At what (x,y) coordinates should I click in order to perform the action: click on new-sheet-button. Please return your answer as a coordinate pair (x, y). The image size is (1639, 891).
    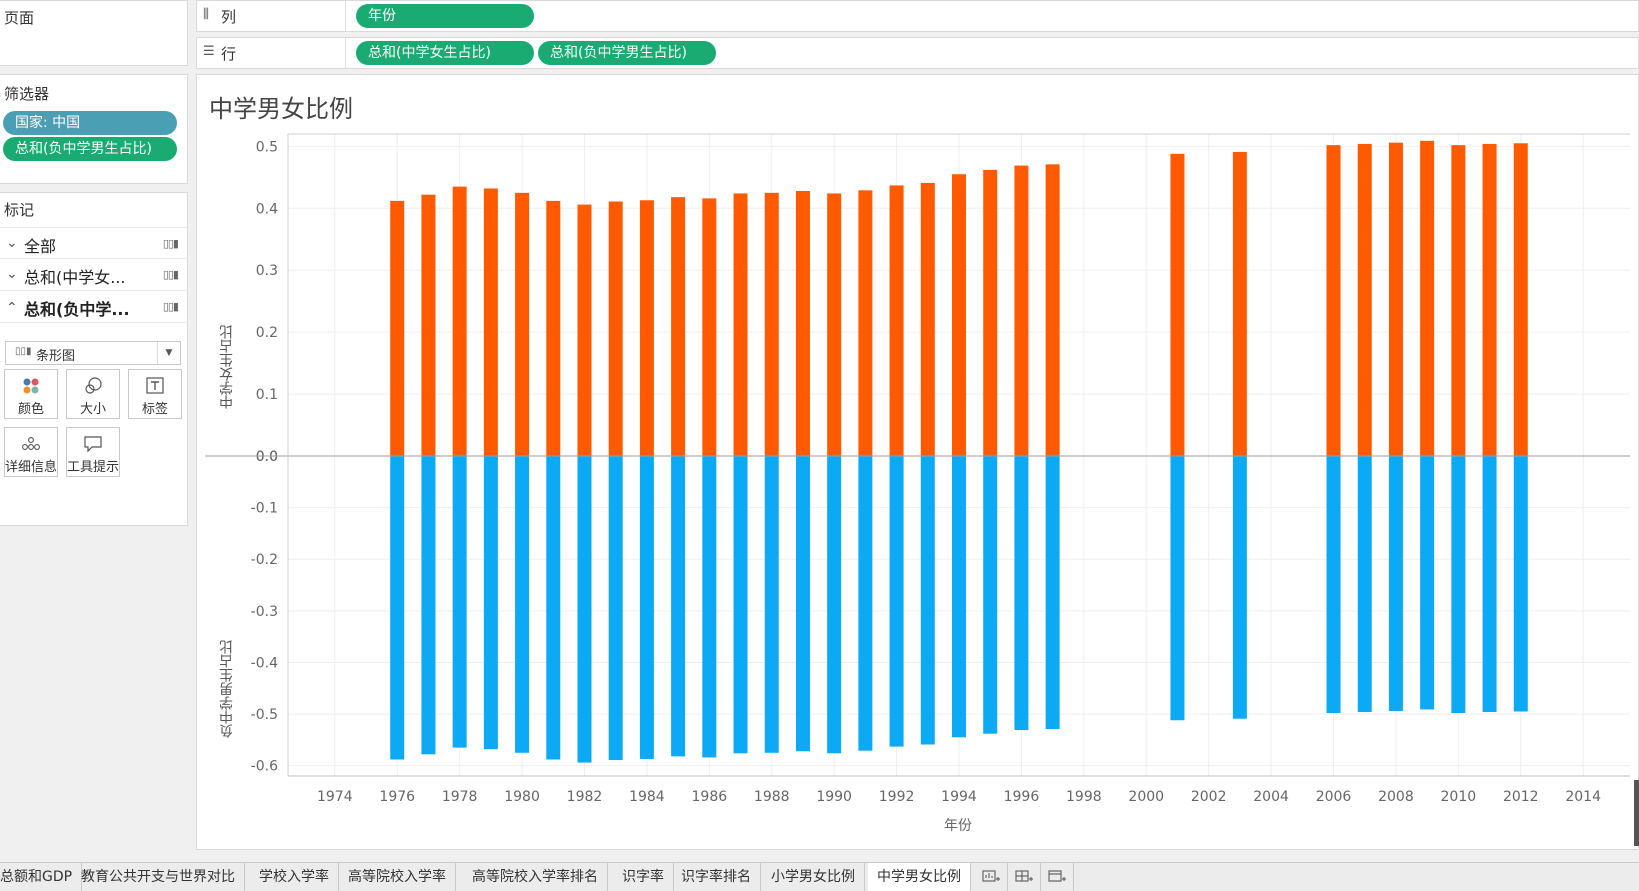
    Looking at the image, I should click on (991, 877).